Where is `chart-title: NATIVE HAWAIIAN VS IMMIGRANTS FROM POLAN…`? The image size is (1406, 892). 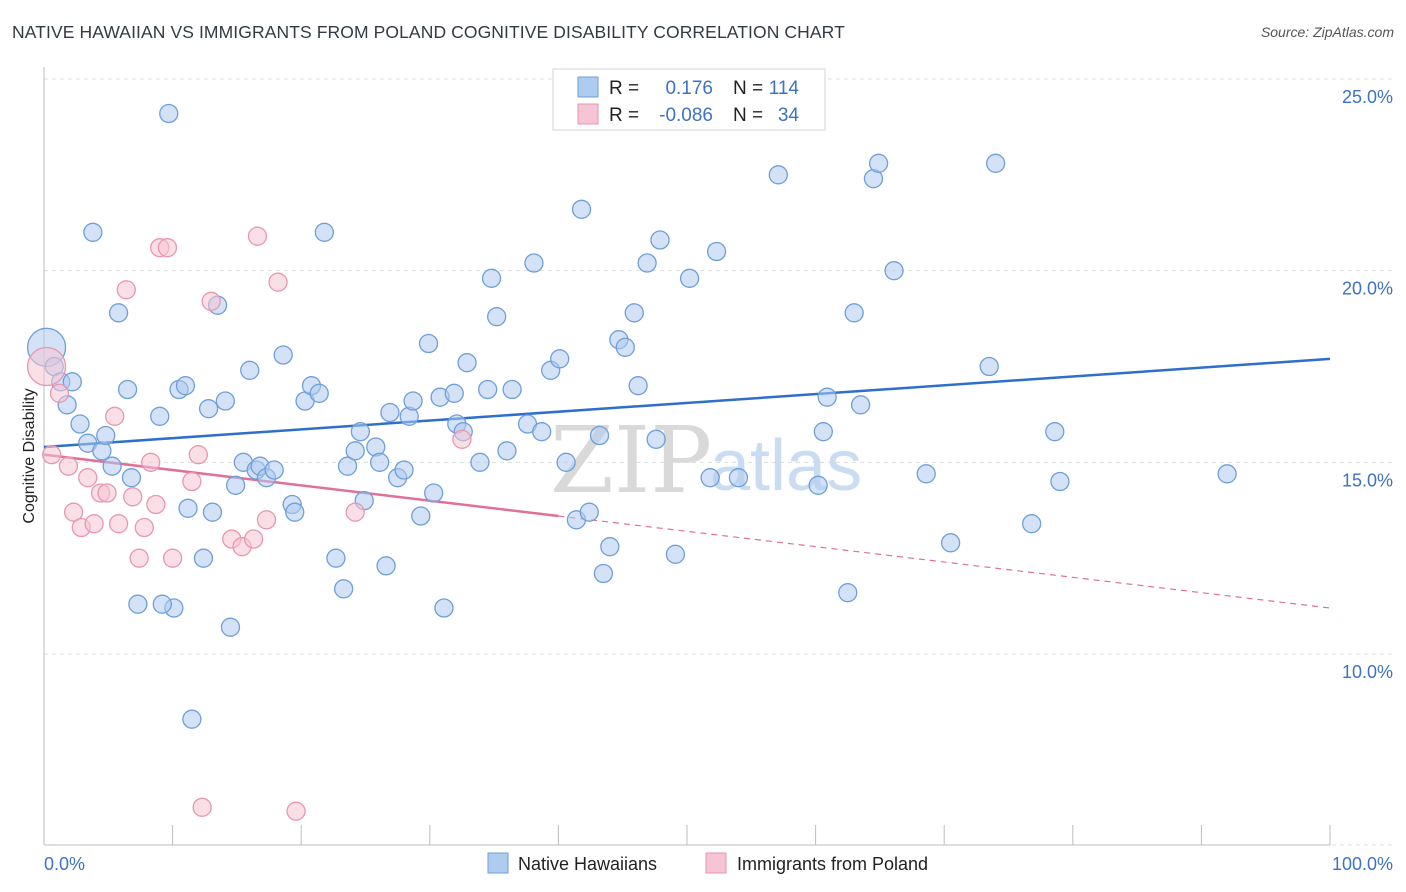
chart-title: NATIVE HAWAIIAN VS IMMIGRANTS FROM POLAN… is located at coordinates (428, 32).